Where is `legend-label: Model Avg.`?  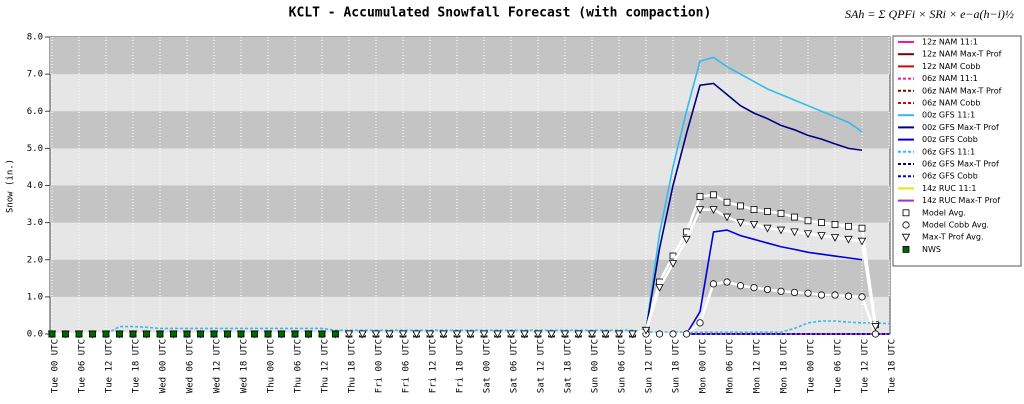 legend-label: Model Avg. is located at coordinates (944, 212).